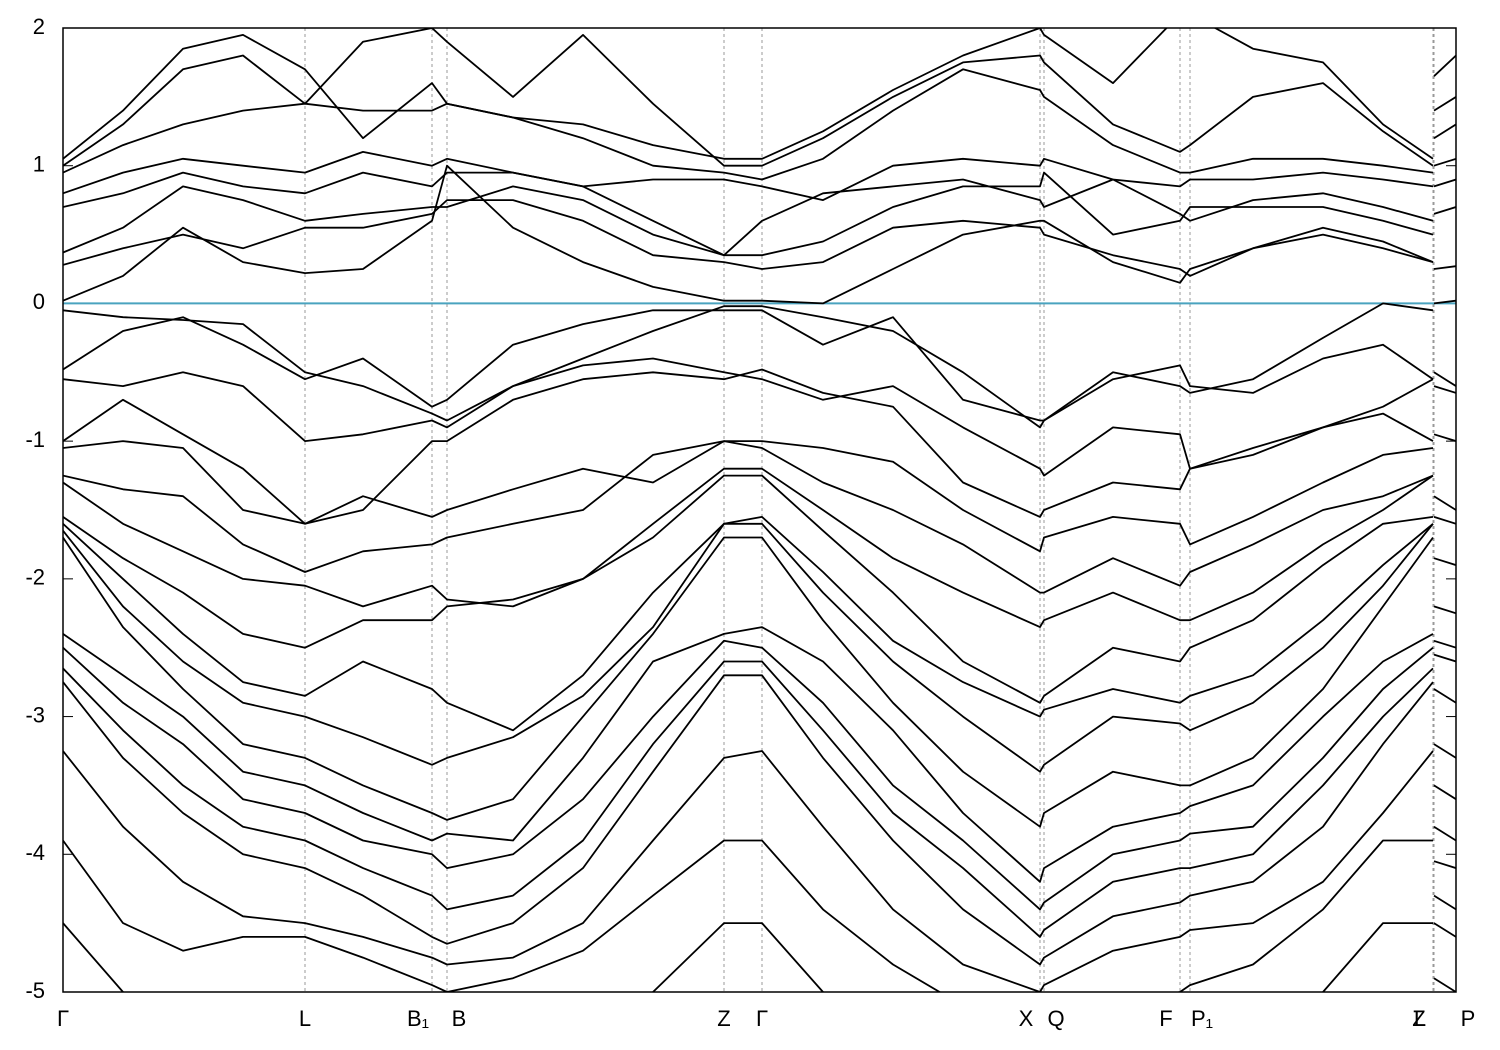  What do you see at coordinates (35, 990) in the screenshot?
I see `y-tick-label: -5` at bounding box center [35, 990].